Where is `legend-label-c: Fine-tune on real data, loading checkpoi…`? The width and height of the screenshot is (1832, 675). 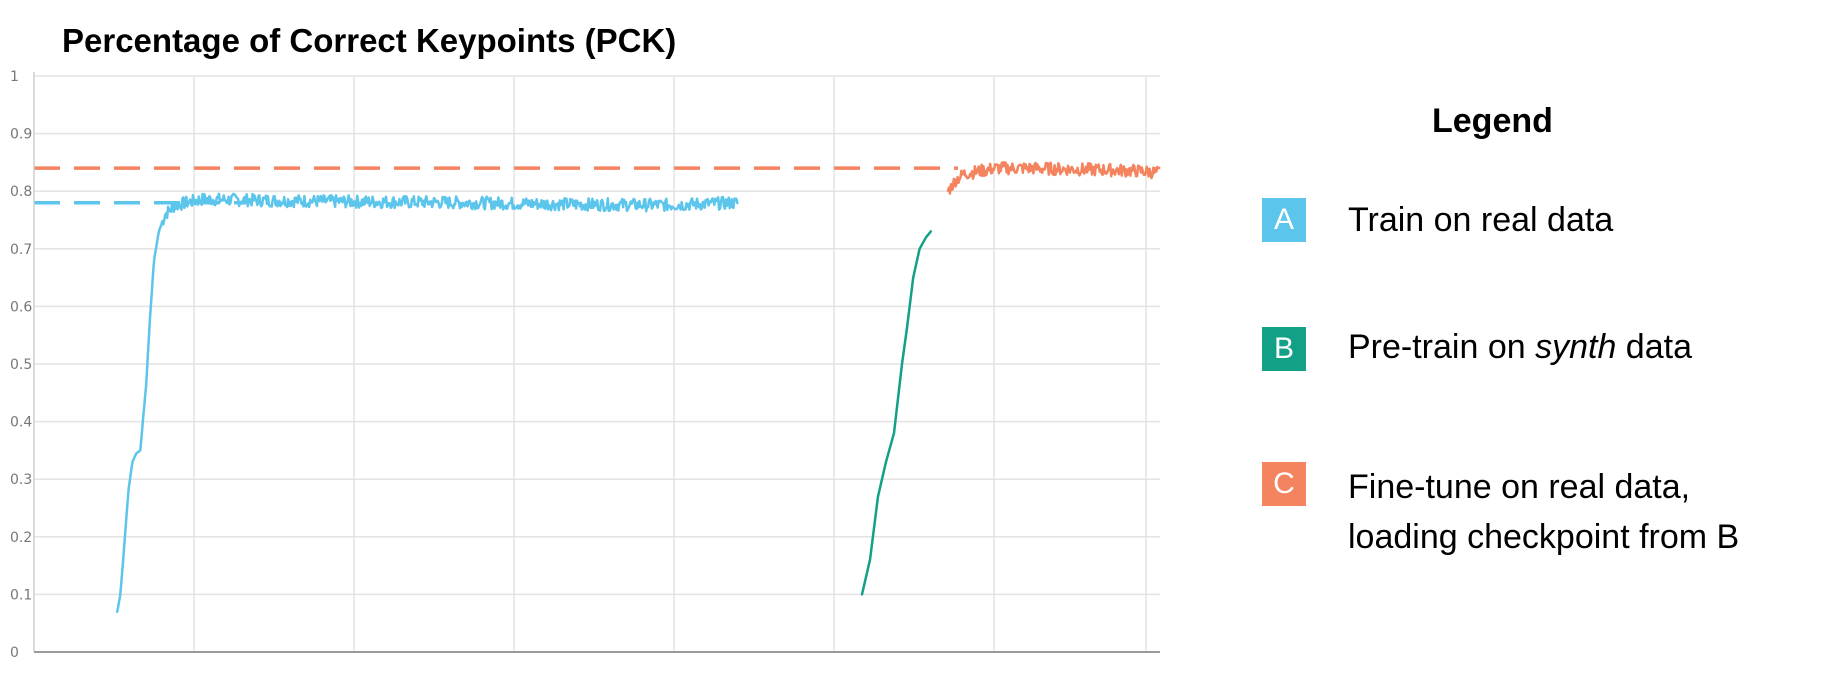
legend-label-c: Fine-tune on real data, loading checkpoi… is located at coordinates (1543, 512).